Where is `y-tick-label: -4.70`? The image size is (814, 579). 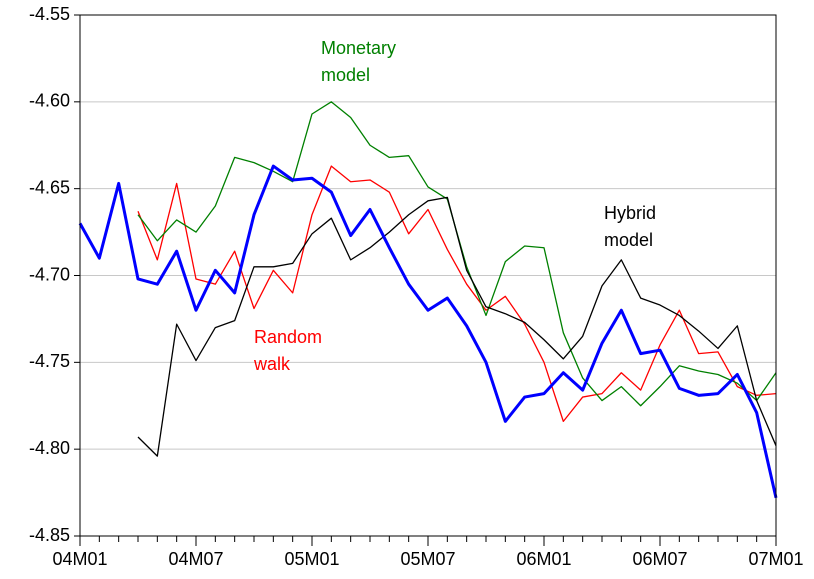
y-tick-label: -4.70 is located at coordinates (49, 274).